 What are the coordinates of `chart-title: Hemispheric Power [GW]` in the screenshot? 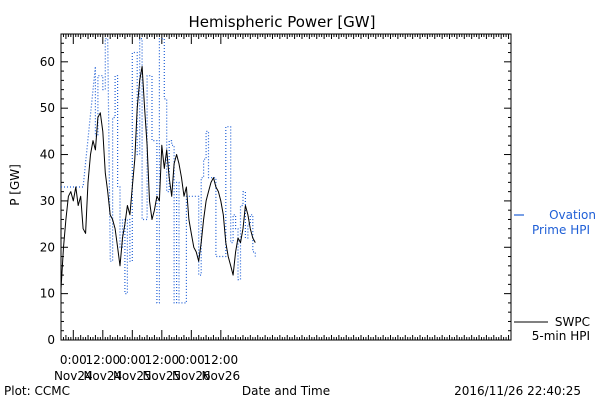 It's located at (282, 22).